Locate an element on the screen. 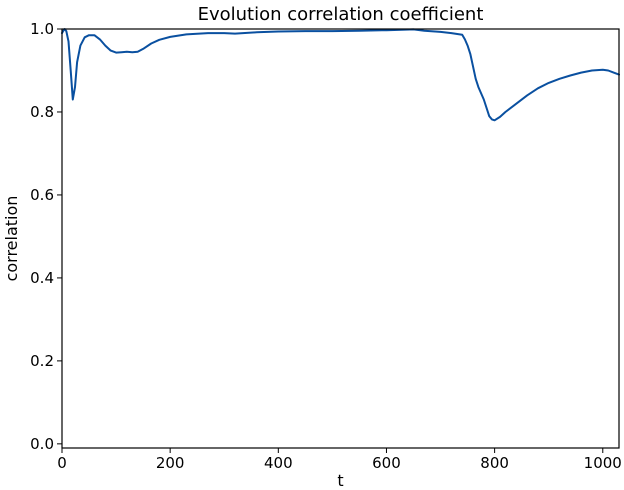 This screenshot has height=490, width=624. y-tick-label: 0.4 is located at coordinates (42, 278).